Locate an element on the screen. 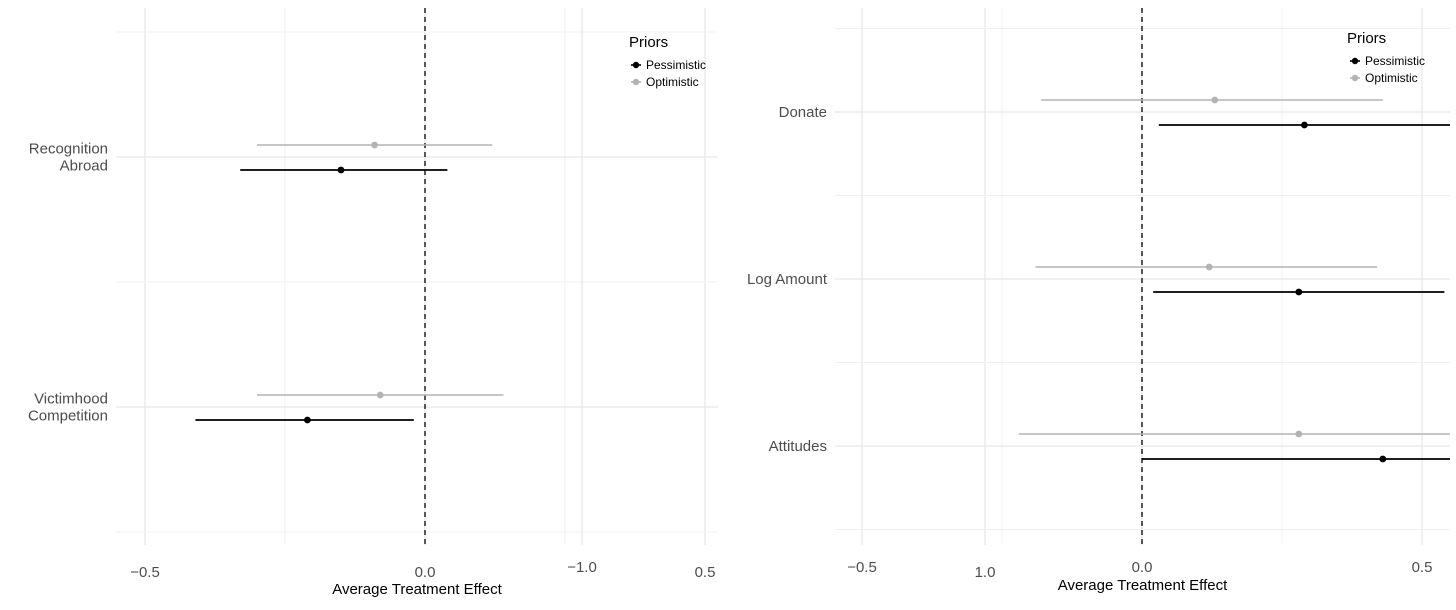 This screenshot has width=1456, height=610. category-label: Recognition is located at coordinates (68, 149).